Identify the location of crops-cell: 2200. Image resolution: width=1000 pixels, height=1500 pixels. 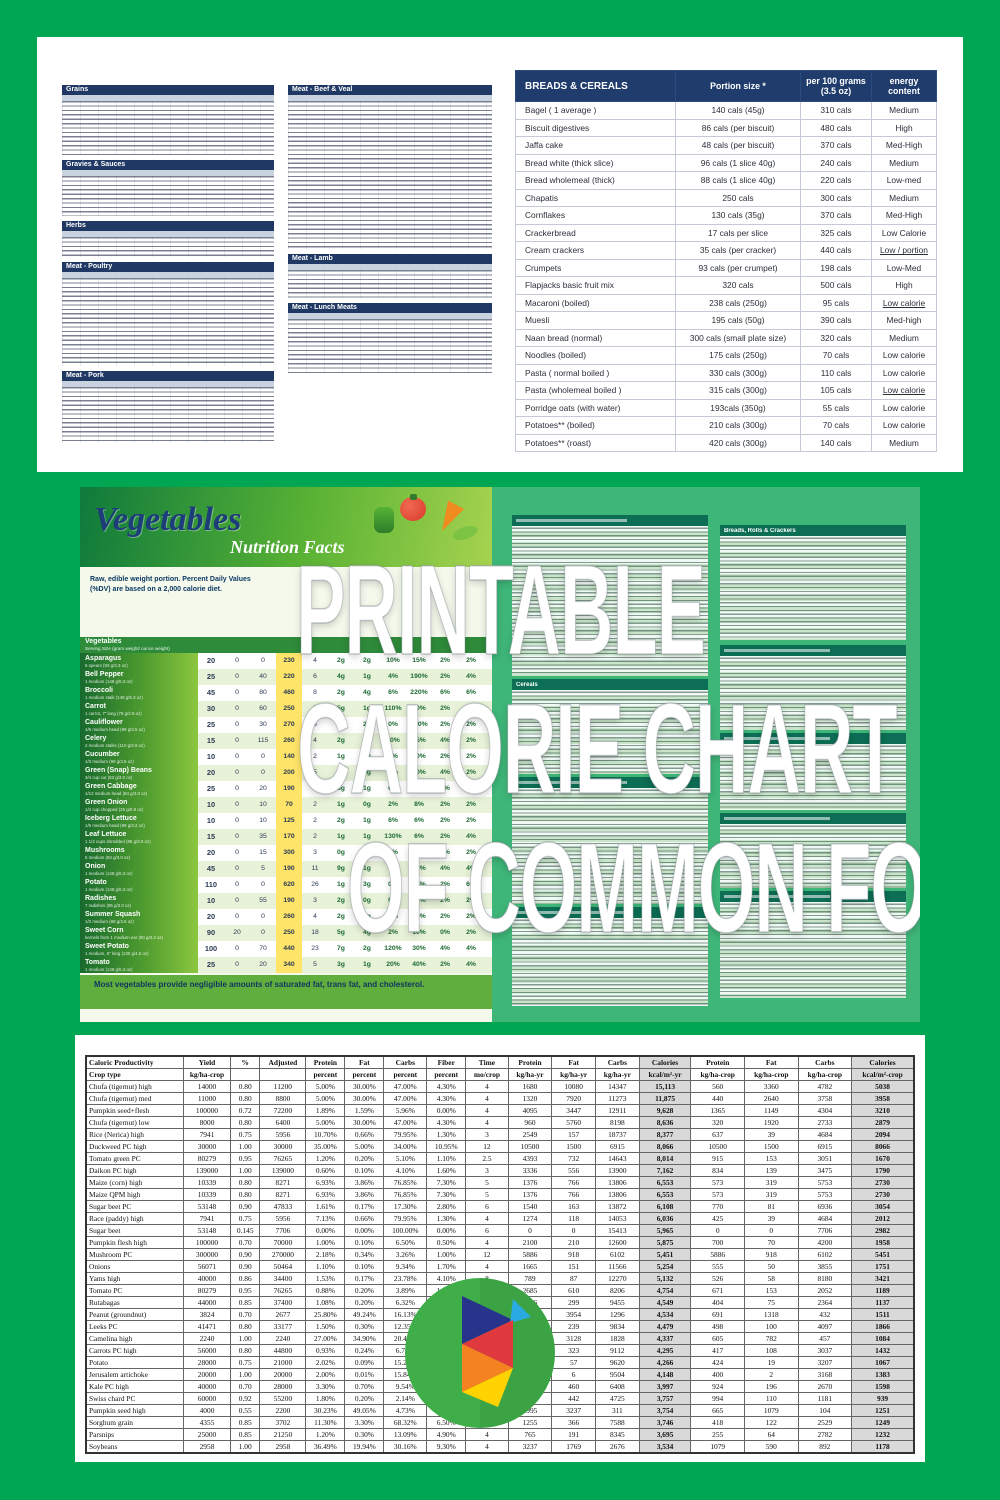
(283, 1410).